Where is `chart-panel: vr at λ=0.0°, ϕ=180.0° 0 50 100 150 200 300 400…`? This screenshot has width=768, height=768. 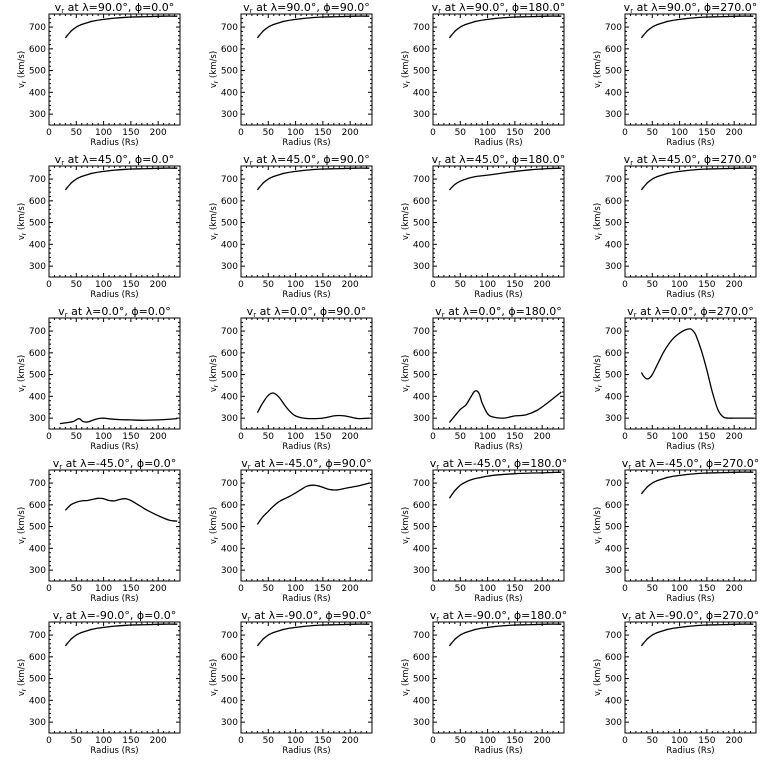 chart-panel: vr at λ=0.0°, ϕ=180.0° 0 50 100 150 200 300 400… is located at coordinates (483, 378).